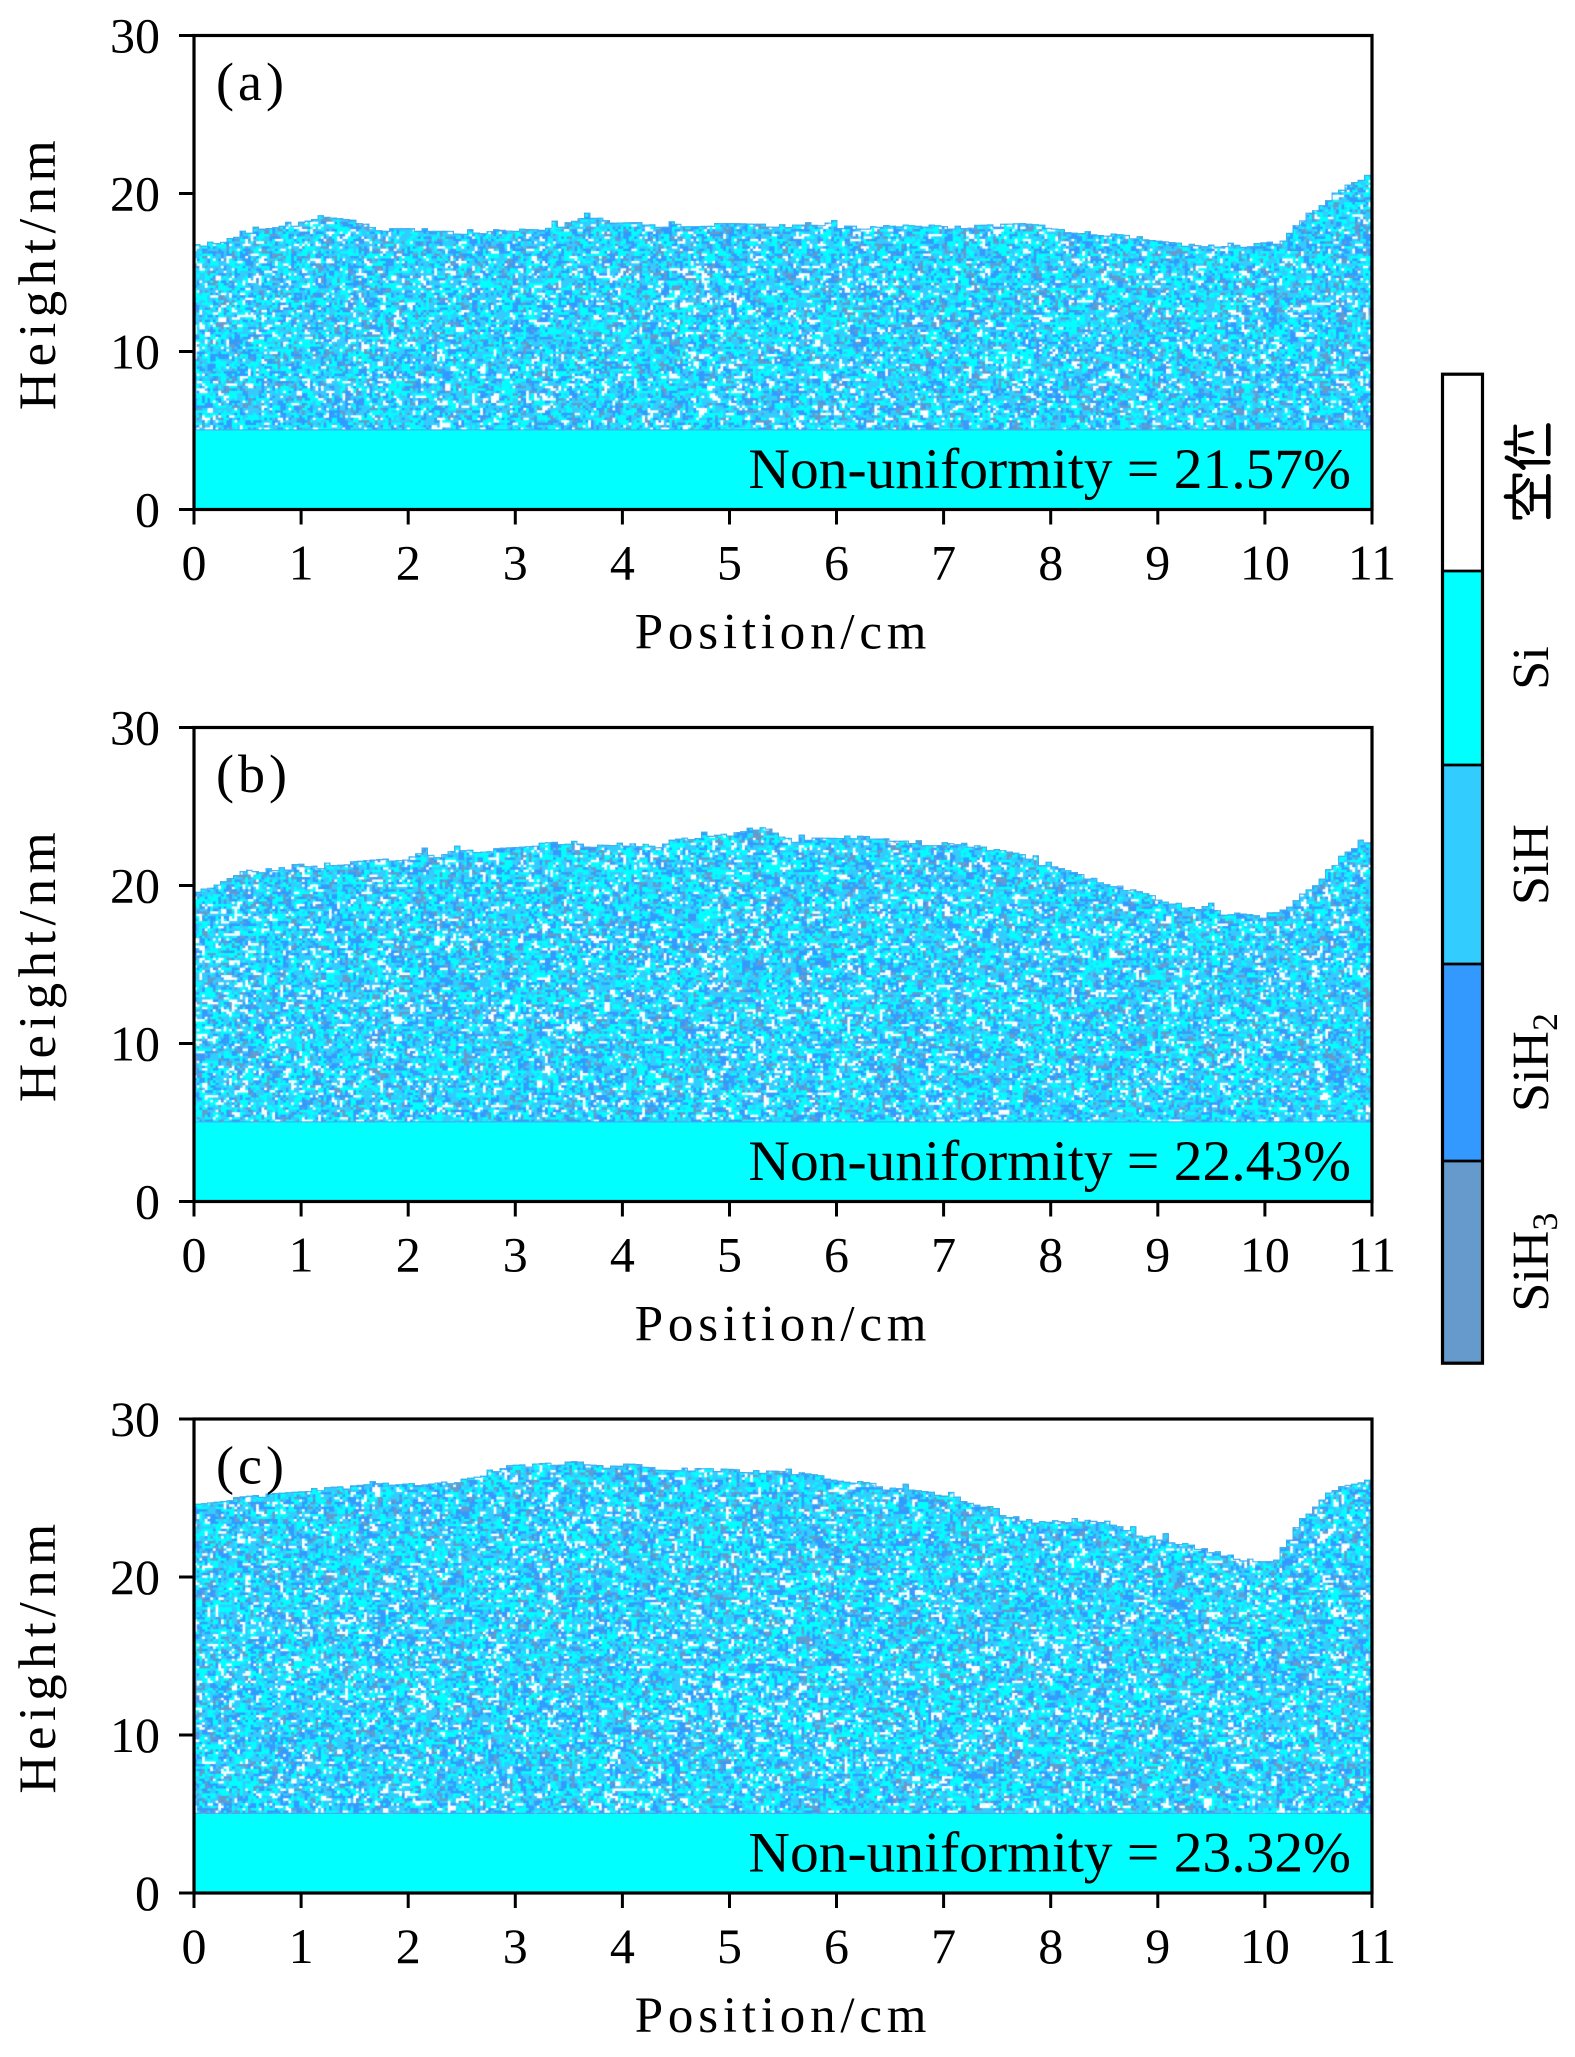 This screenshot has width=1575, height=2057. I want to click on svg-text: (c), so click(252, 1466).